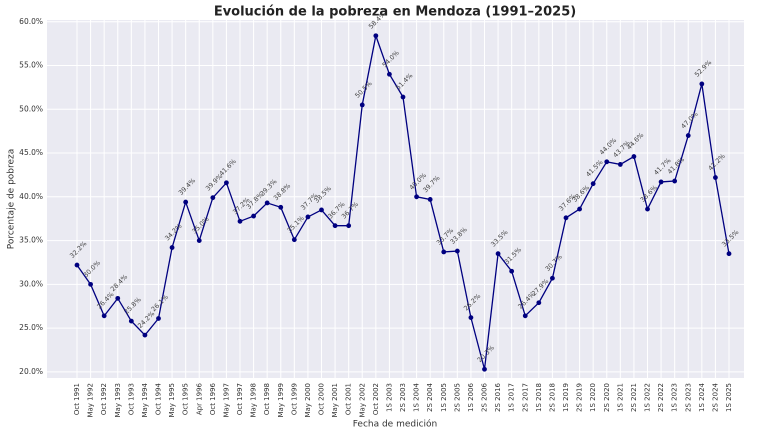 The image size is (768, 432). I want to click on x-tick-label: Oct 1996, so click(213, 398).